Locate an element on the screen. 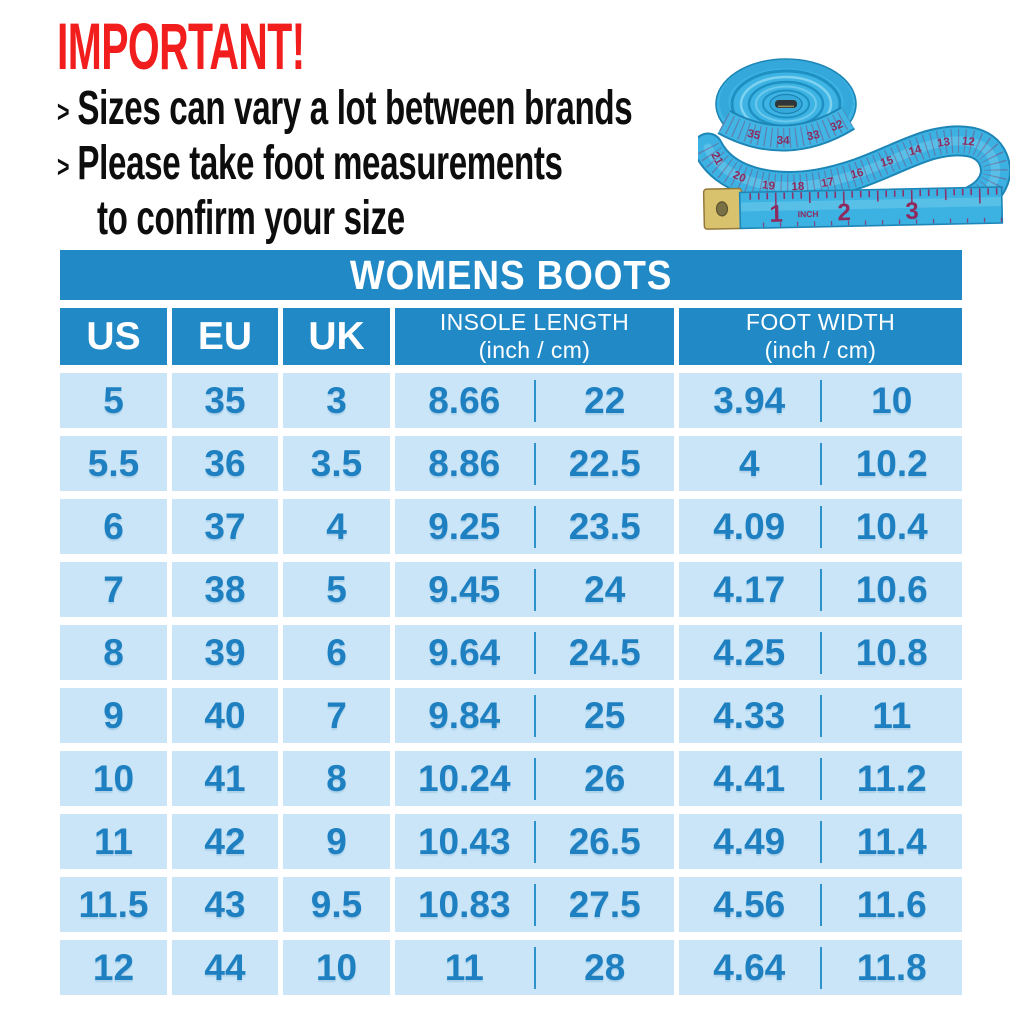  table-row: 10 41 8 10.24 26 4.41 11.2 is located at coordinates (511, 778).